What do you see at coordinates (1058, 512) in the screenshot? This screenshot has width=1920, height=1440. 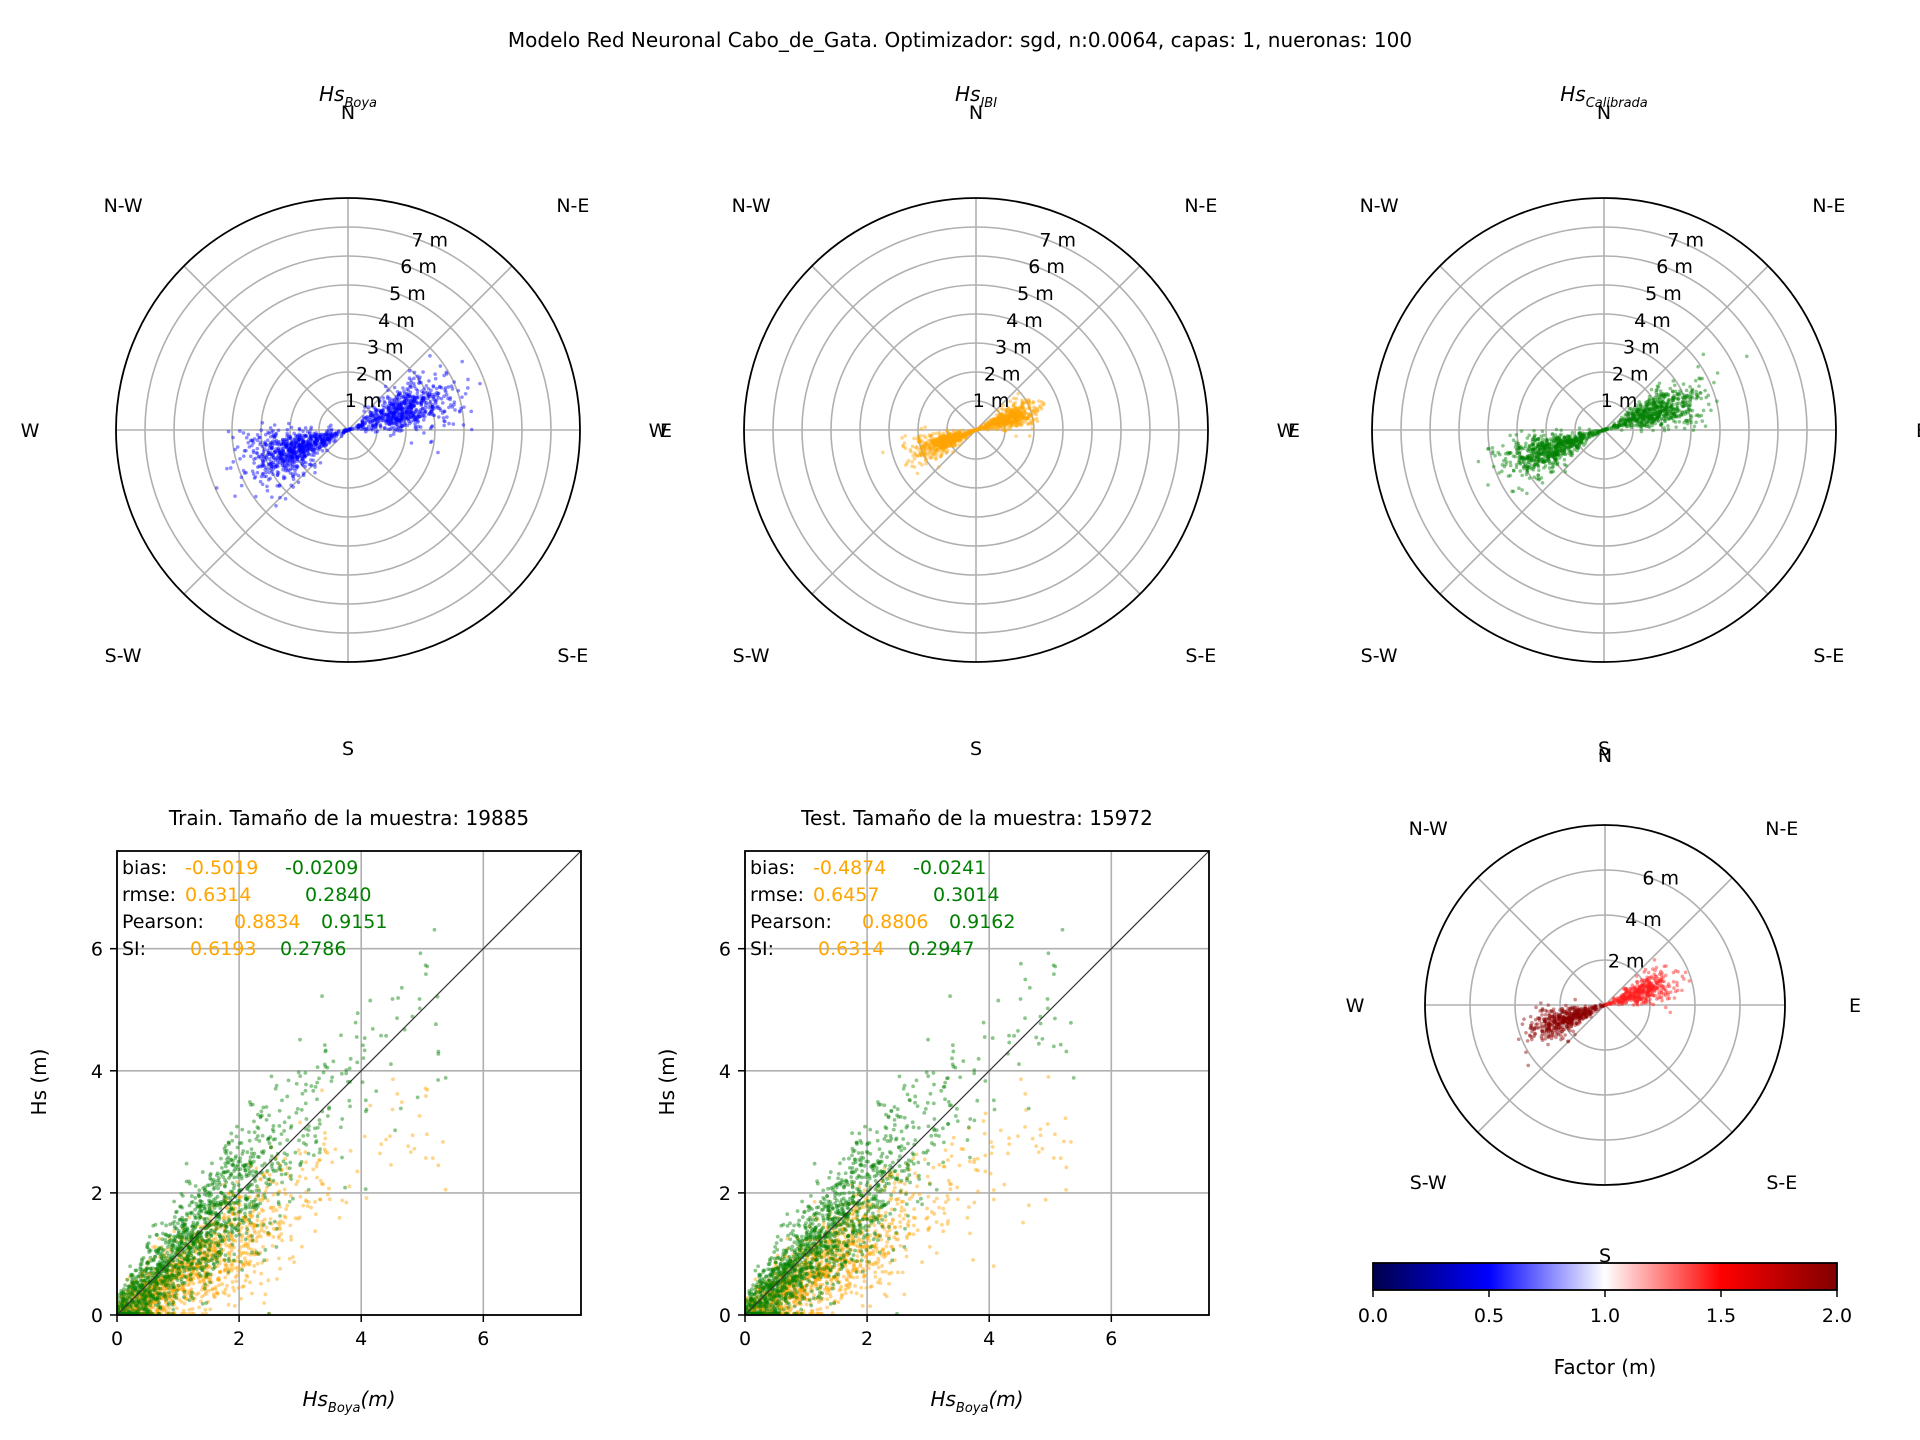 I see `angular-gridline` at bounding box center [1058, 512].